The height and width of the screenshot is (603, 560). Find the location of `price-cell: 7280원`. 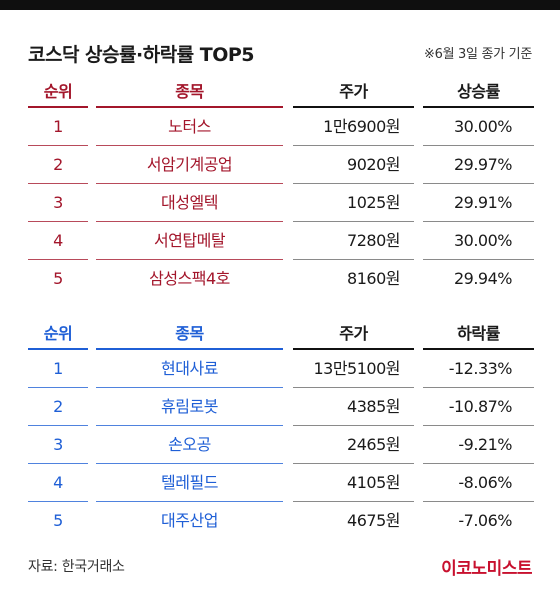

price-cell: 7280원 is located at coordinates (353, 241).